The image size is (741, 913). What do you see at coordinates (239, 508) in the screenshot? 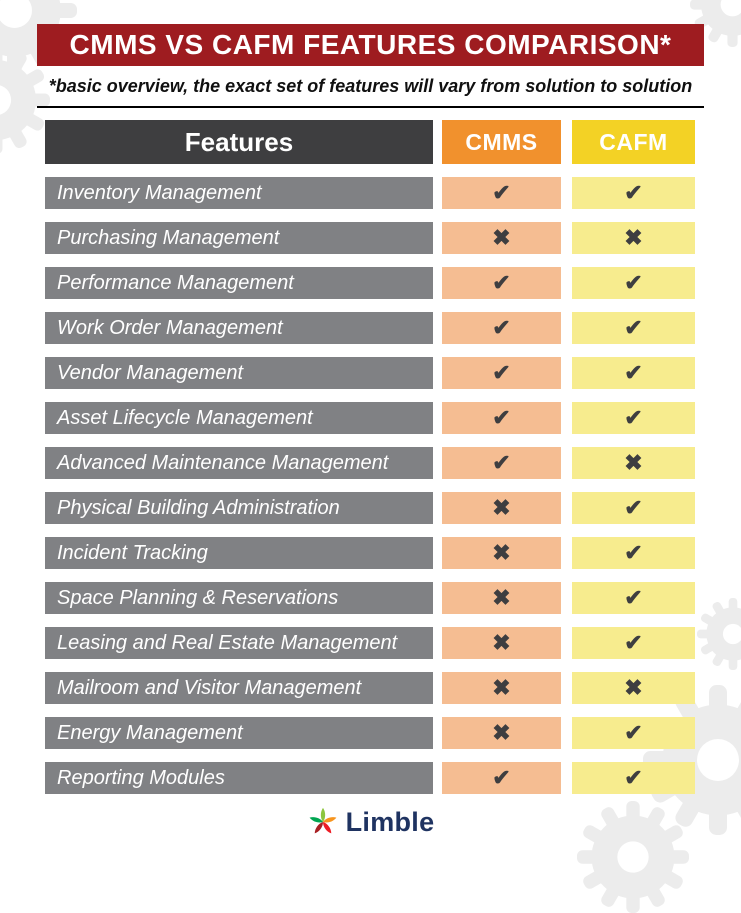
I see `feature-label: Physical Building Administration` at bounding box center [239, 508].